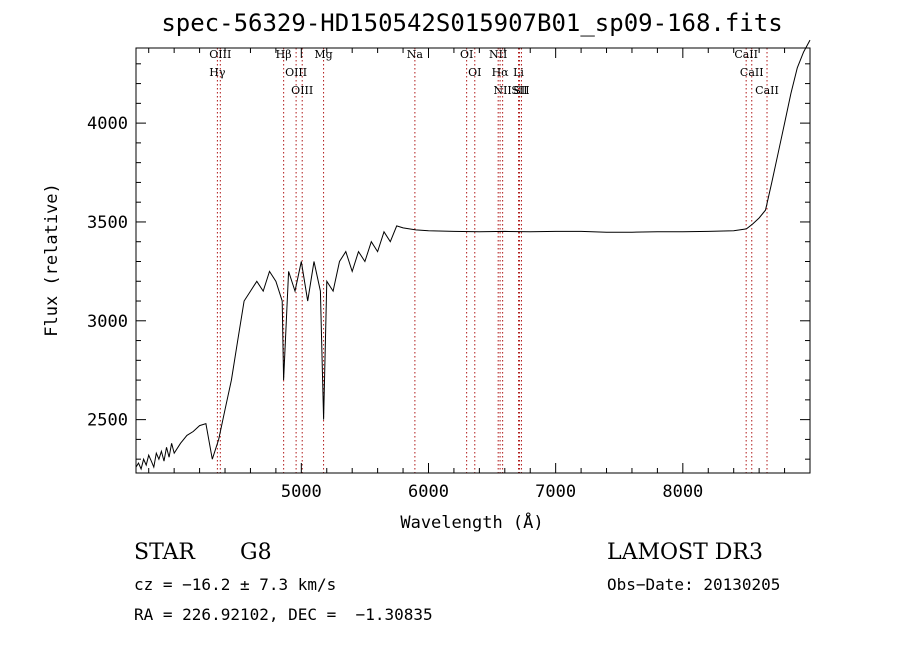 Image resolution: width=900 pixels, height=649 pixels. Describe the element at coordinates (107, 223) in the screenshot. I see `y-tick-label: 3500` at that location.